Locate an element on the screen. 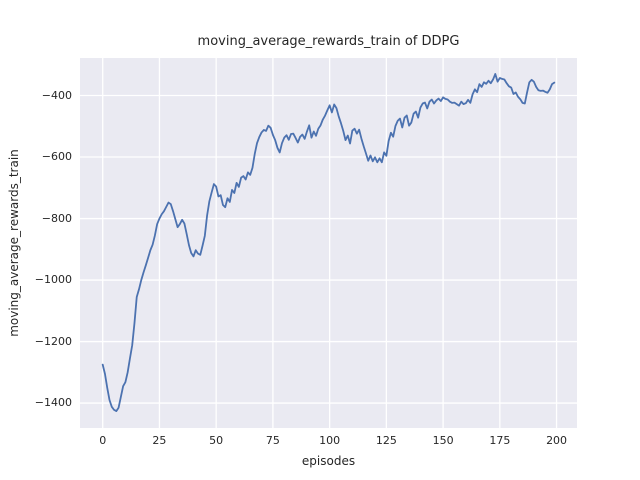 The image size is (640, 480). x-tick-label: 150 is located at coordinates (443, 440).